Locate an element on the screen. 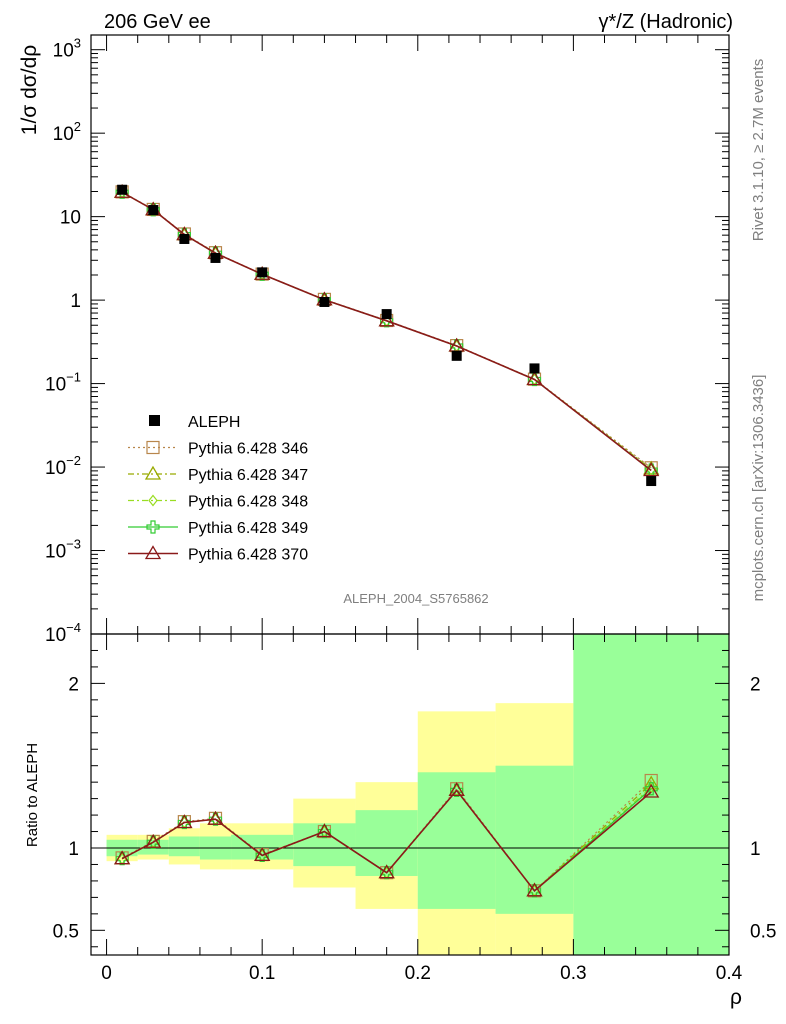 Image resolution: width=786 pixels, height=1024 pixels. legend-marker-aleph is located at coordinates (154, 420).